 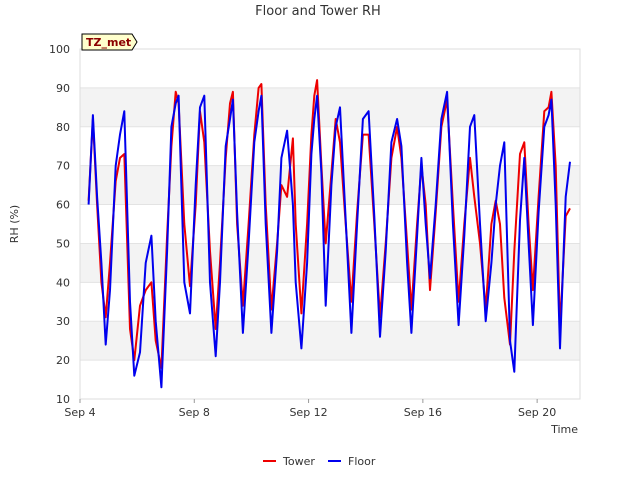 I want to click on legend-label-floor: Floor, so click(x=362, y=461).